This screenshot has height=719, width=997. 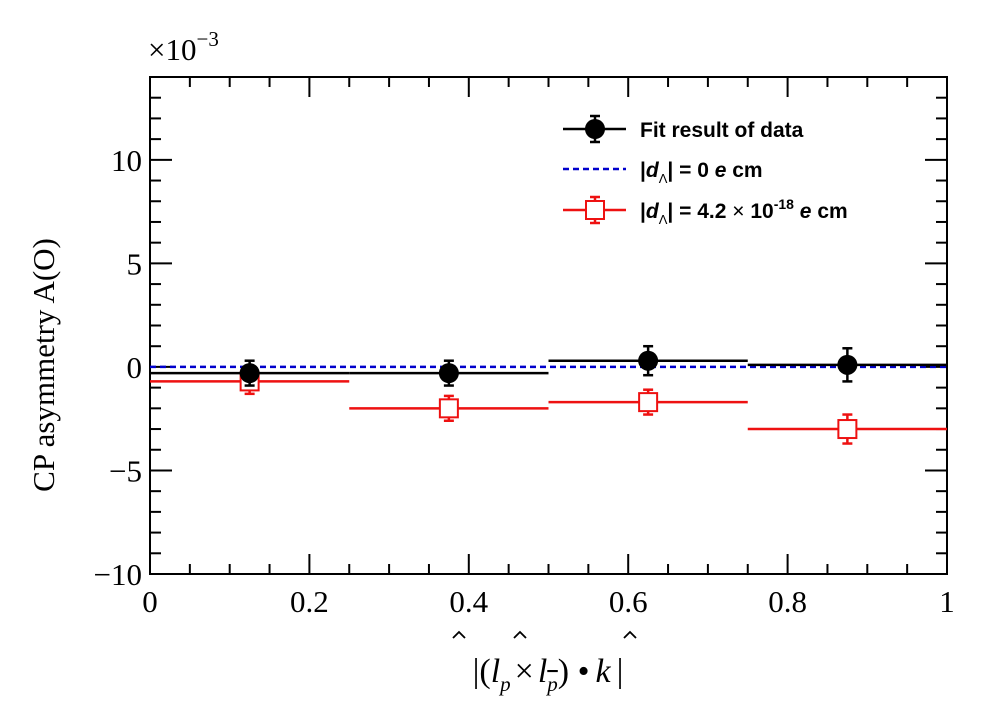 What do you see at coordinates (548, 394) in the screenshot?
I see `series-group` at bounding box center [548, 394].